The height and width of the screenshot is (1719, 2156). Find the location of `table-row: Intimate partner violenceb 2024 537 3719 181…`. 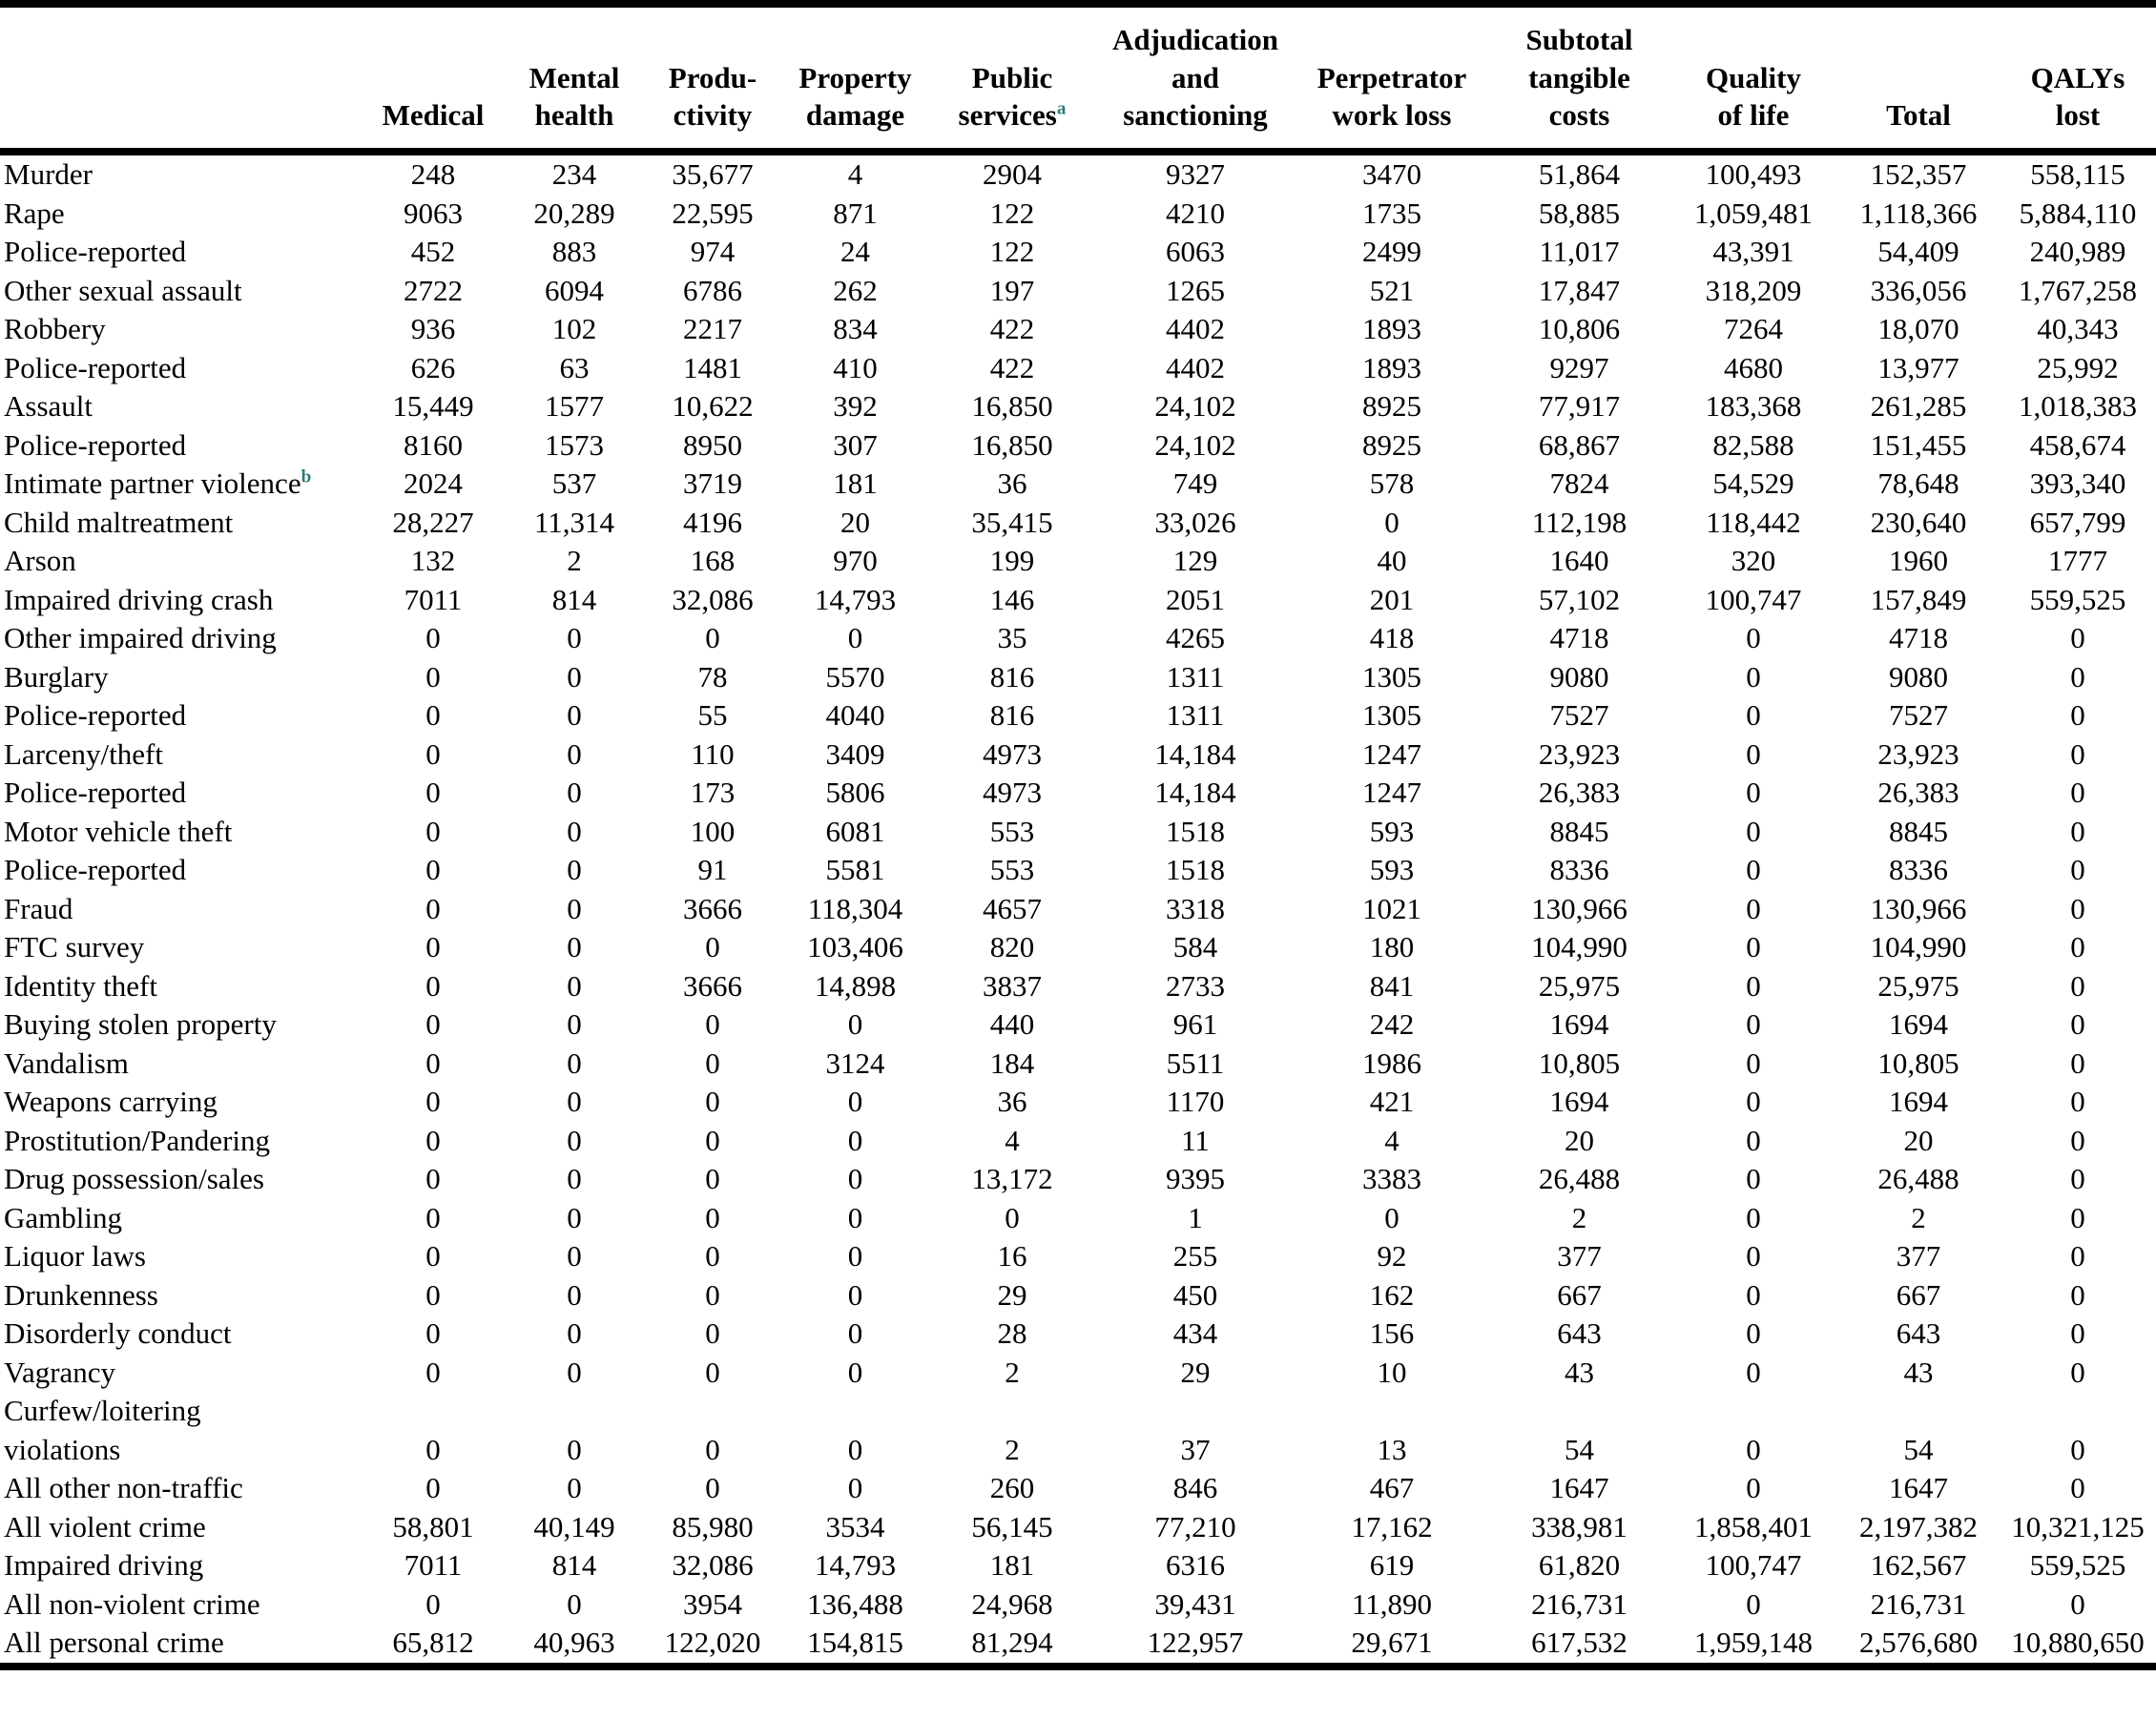

table-row: Intimate partner violenceb 2024 537 3719 181… is located at coordinates (1078, 484).